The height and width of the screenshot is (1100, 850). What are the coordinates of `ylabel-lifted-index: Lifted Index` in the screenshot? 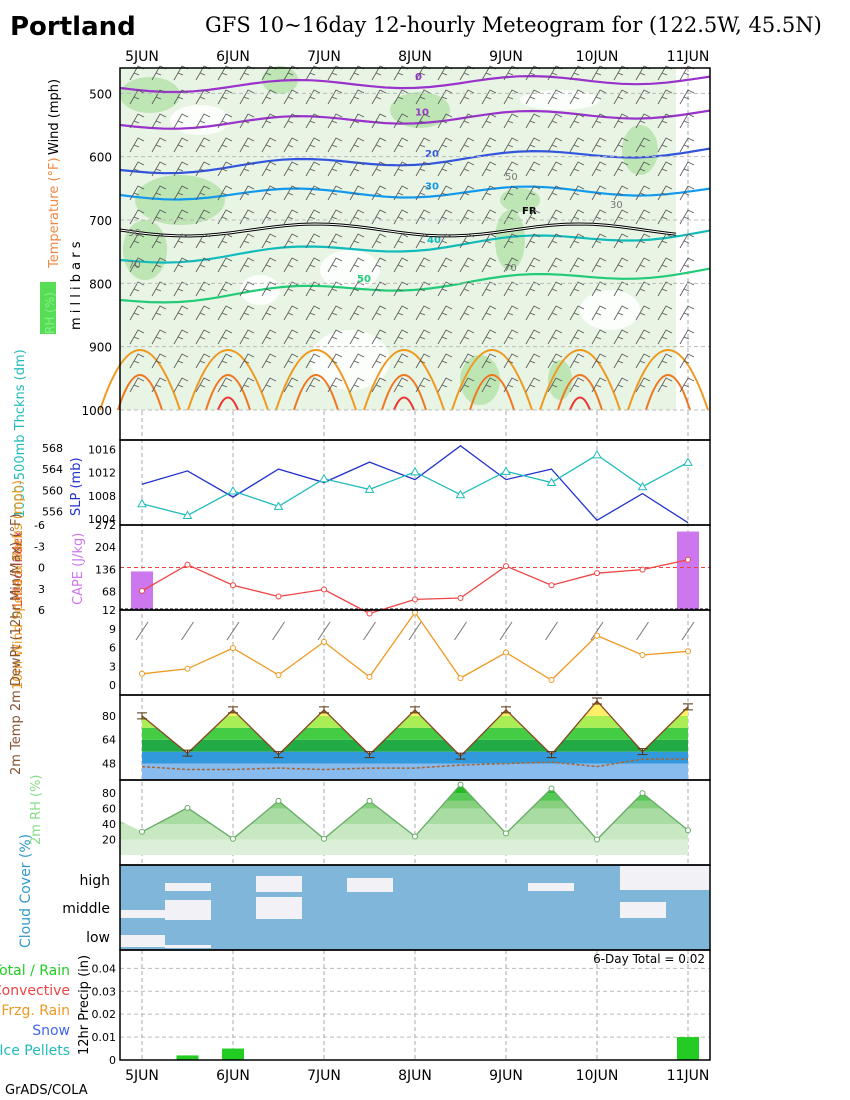 It's located at (18, 568).